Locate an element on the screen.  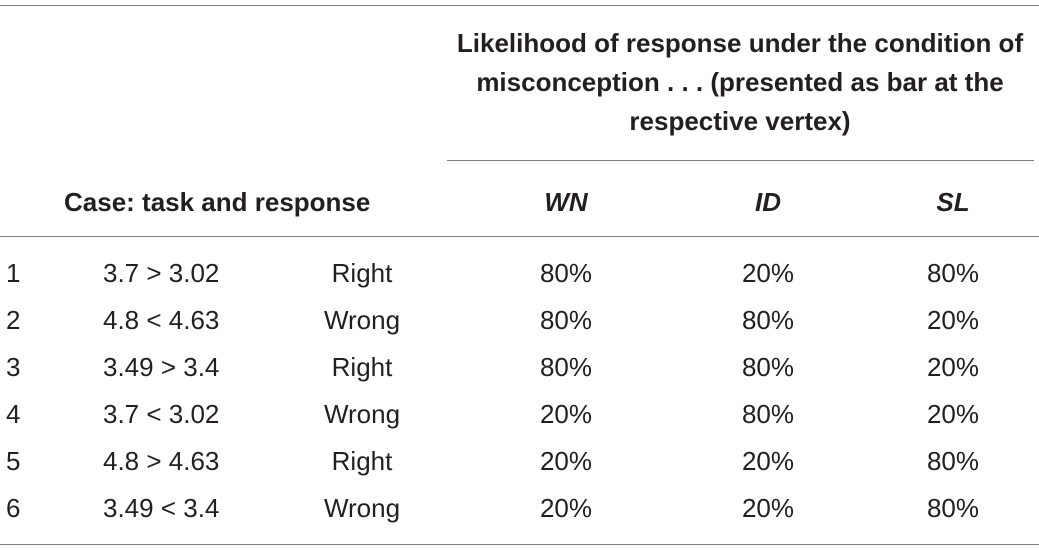
case-number: 1 is located at coordinates (13, 273).